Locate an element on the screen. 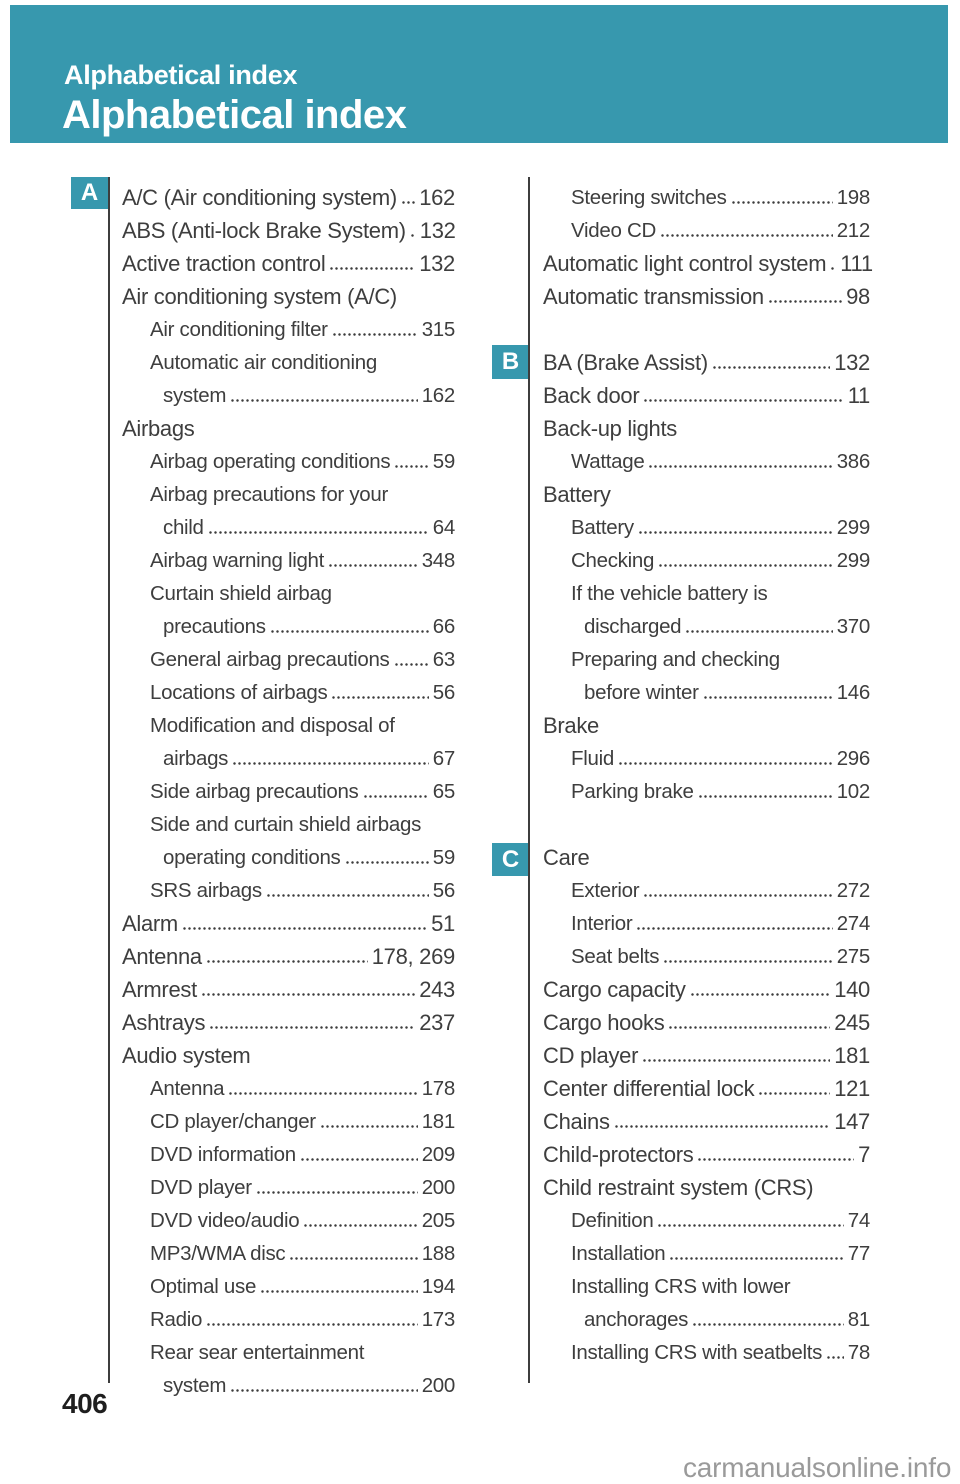 This screenshot has width=960, height=1484. entry-text: Battery is located at coordinates (602, 528).